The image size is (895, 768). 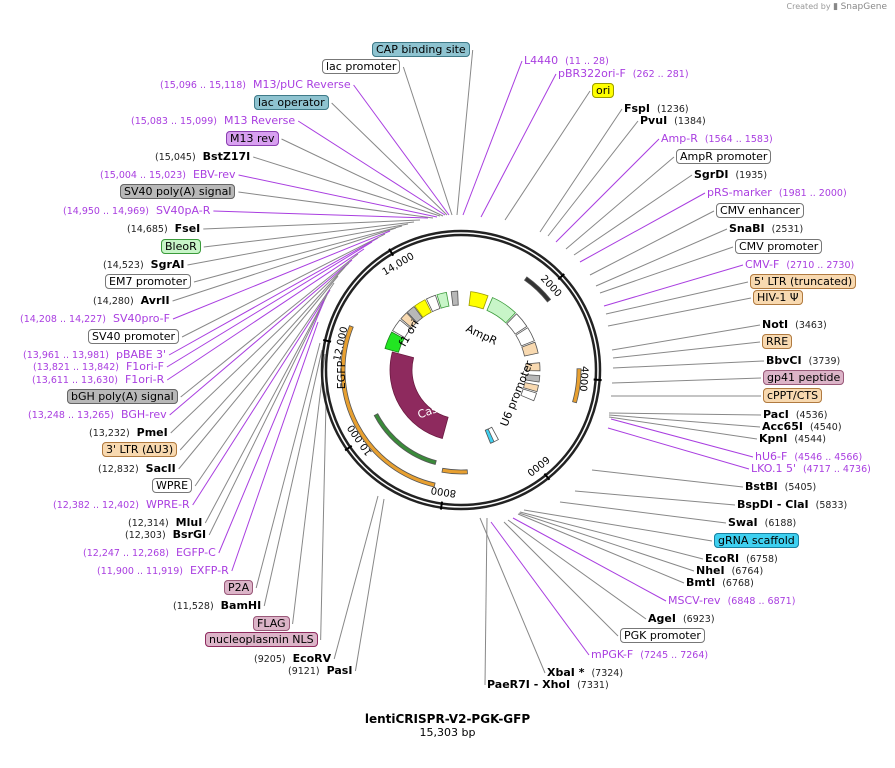 I want to click on feature-label-flag: FLAG, so click(x=271, y=623).